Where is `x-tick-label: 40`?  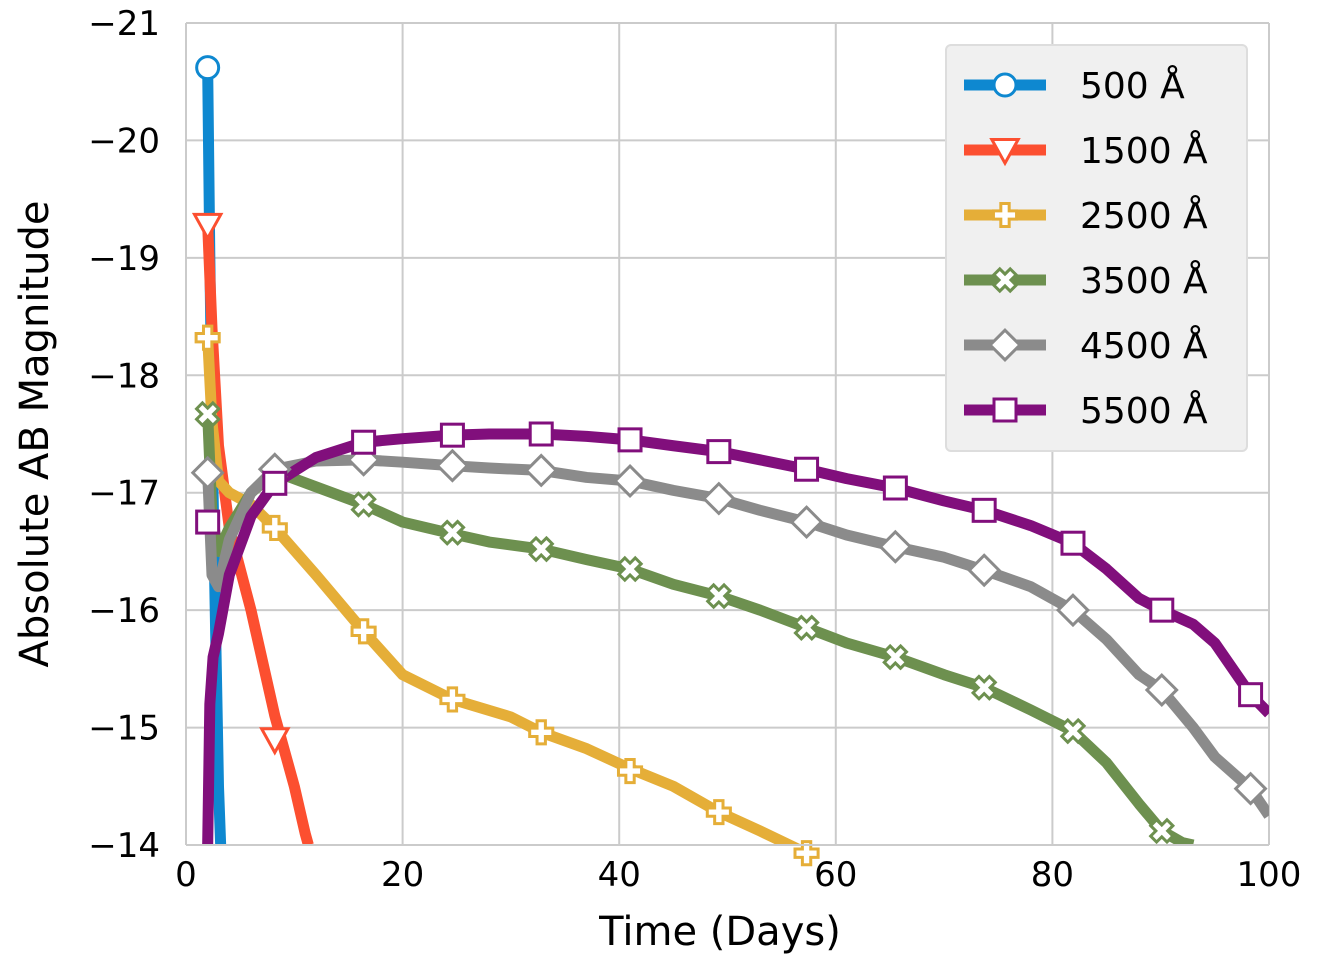
x-tick-label: 40 is located at coordinates (619, 875).